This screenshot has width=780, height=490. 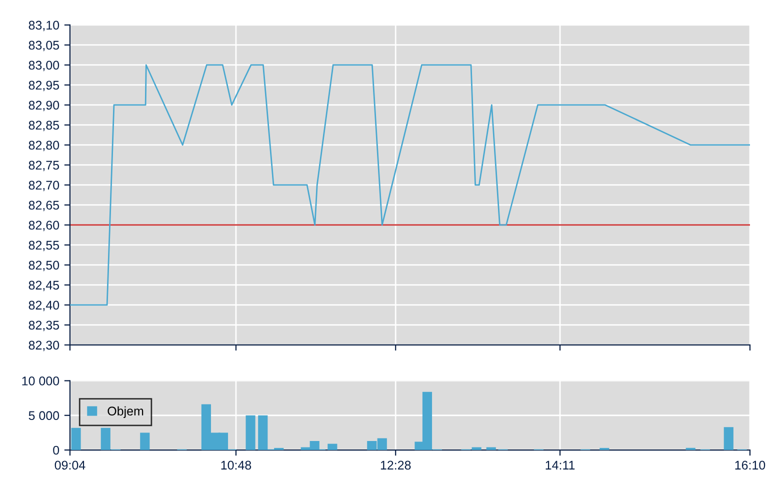 I want to click on x-tick-label: 10:48, so click(x=236, y=465).